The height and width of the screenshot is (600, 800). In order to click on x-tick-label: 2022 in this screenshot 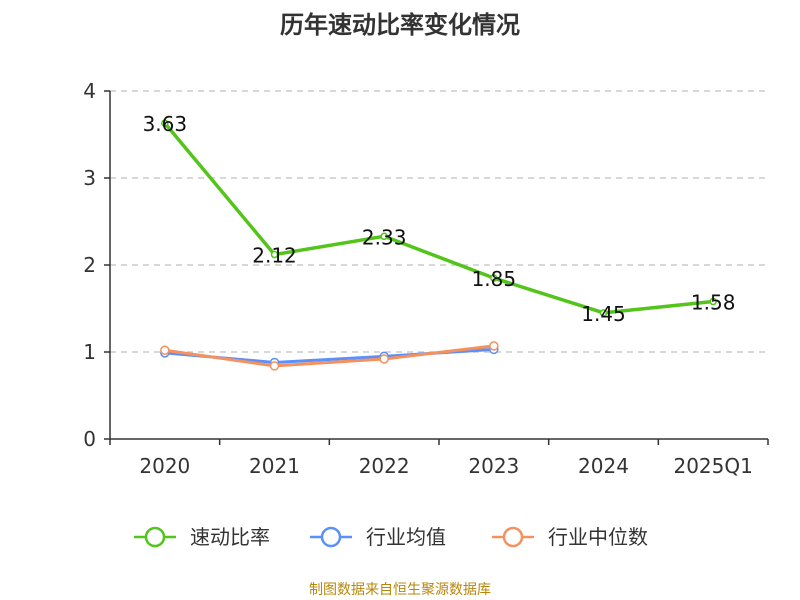, I will do `click(384, 466)`.